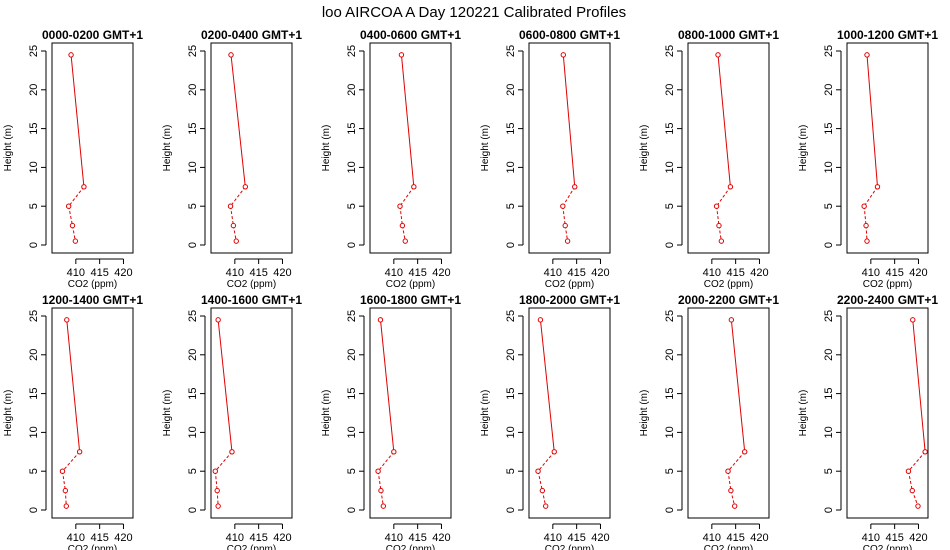 This screenshot has width=950, height=550. Describe the element at coordinates (887, 35) in the screenshot. I see `panel-title: 1000-1200 GMT+1` at that location.